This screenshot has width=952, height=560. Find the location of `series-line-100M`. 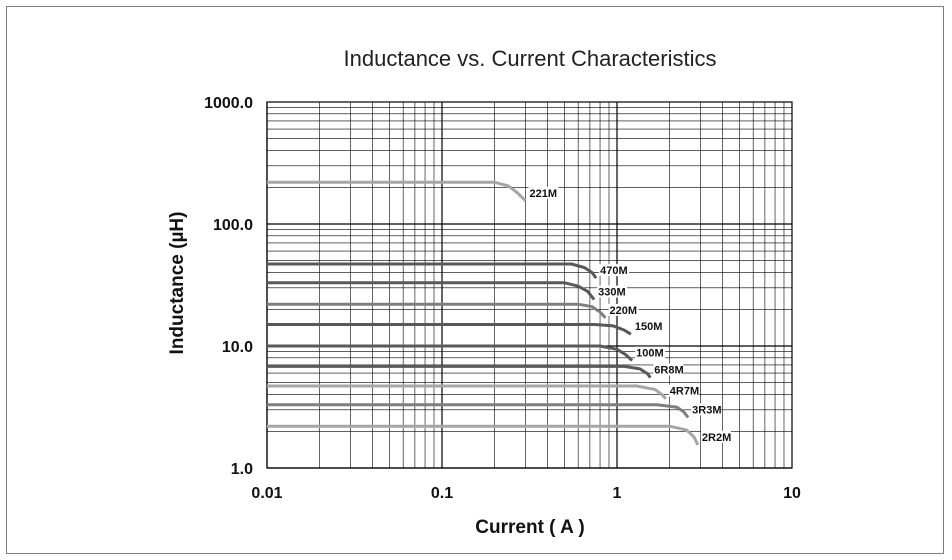

series-line-100M is located at coordinates (450, 353).